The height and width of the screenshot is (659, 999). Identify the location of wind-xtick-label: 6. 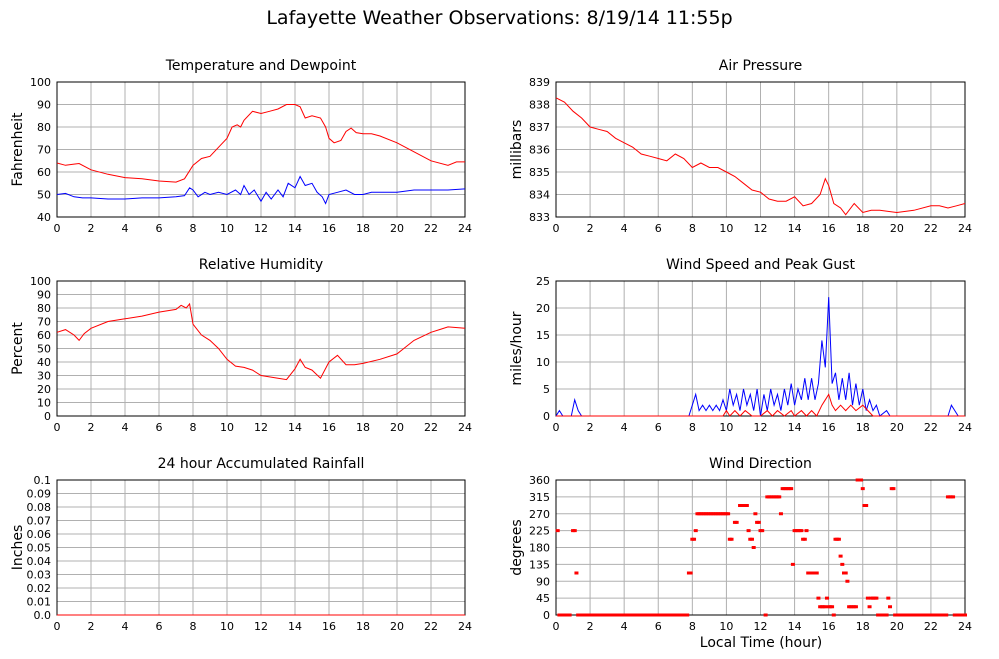
(658, 427).